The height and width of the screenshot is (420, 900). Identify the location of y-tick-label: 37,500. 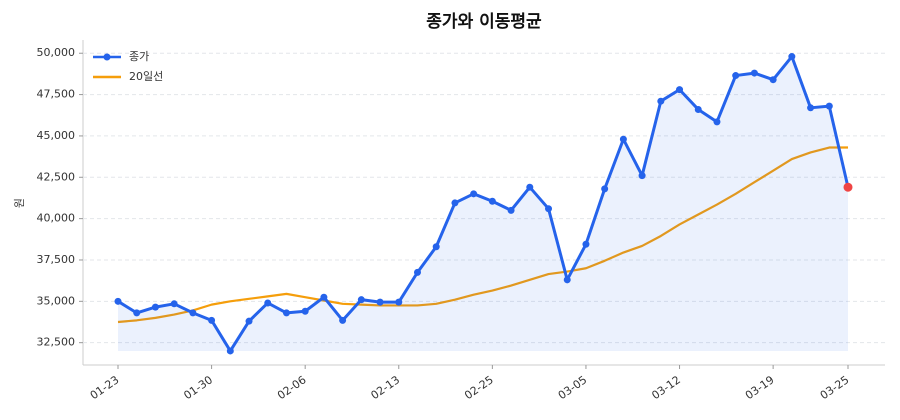
(56, 259).